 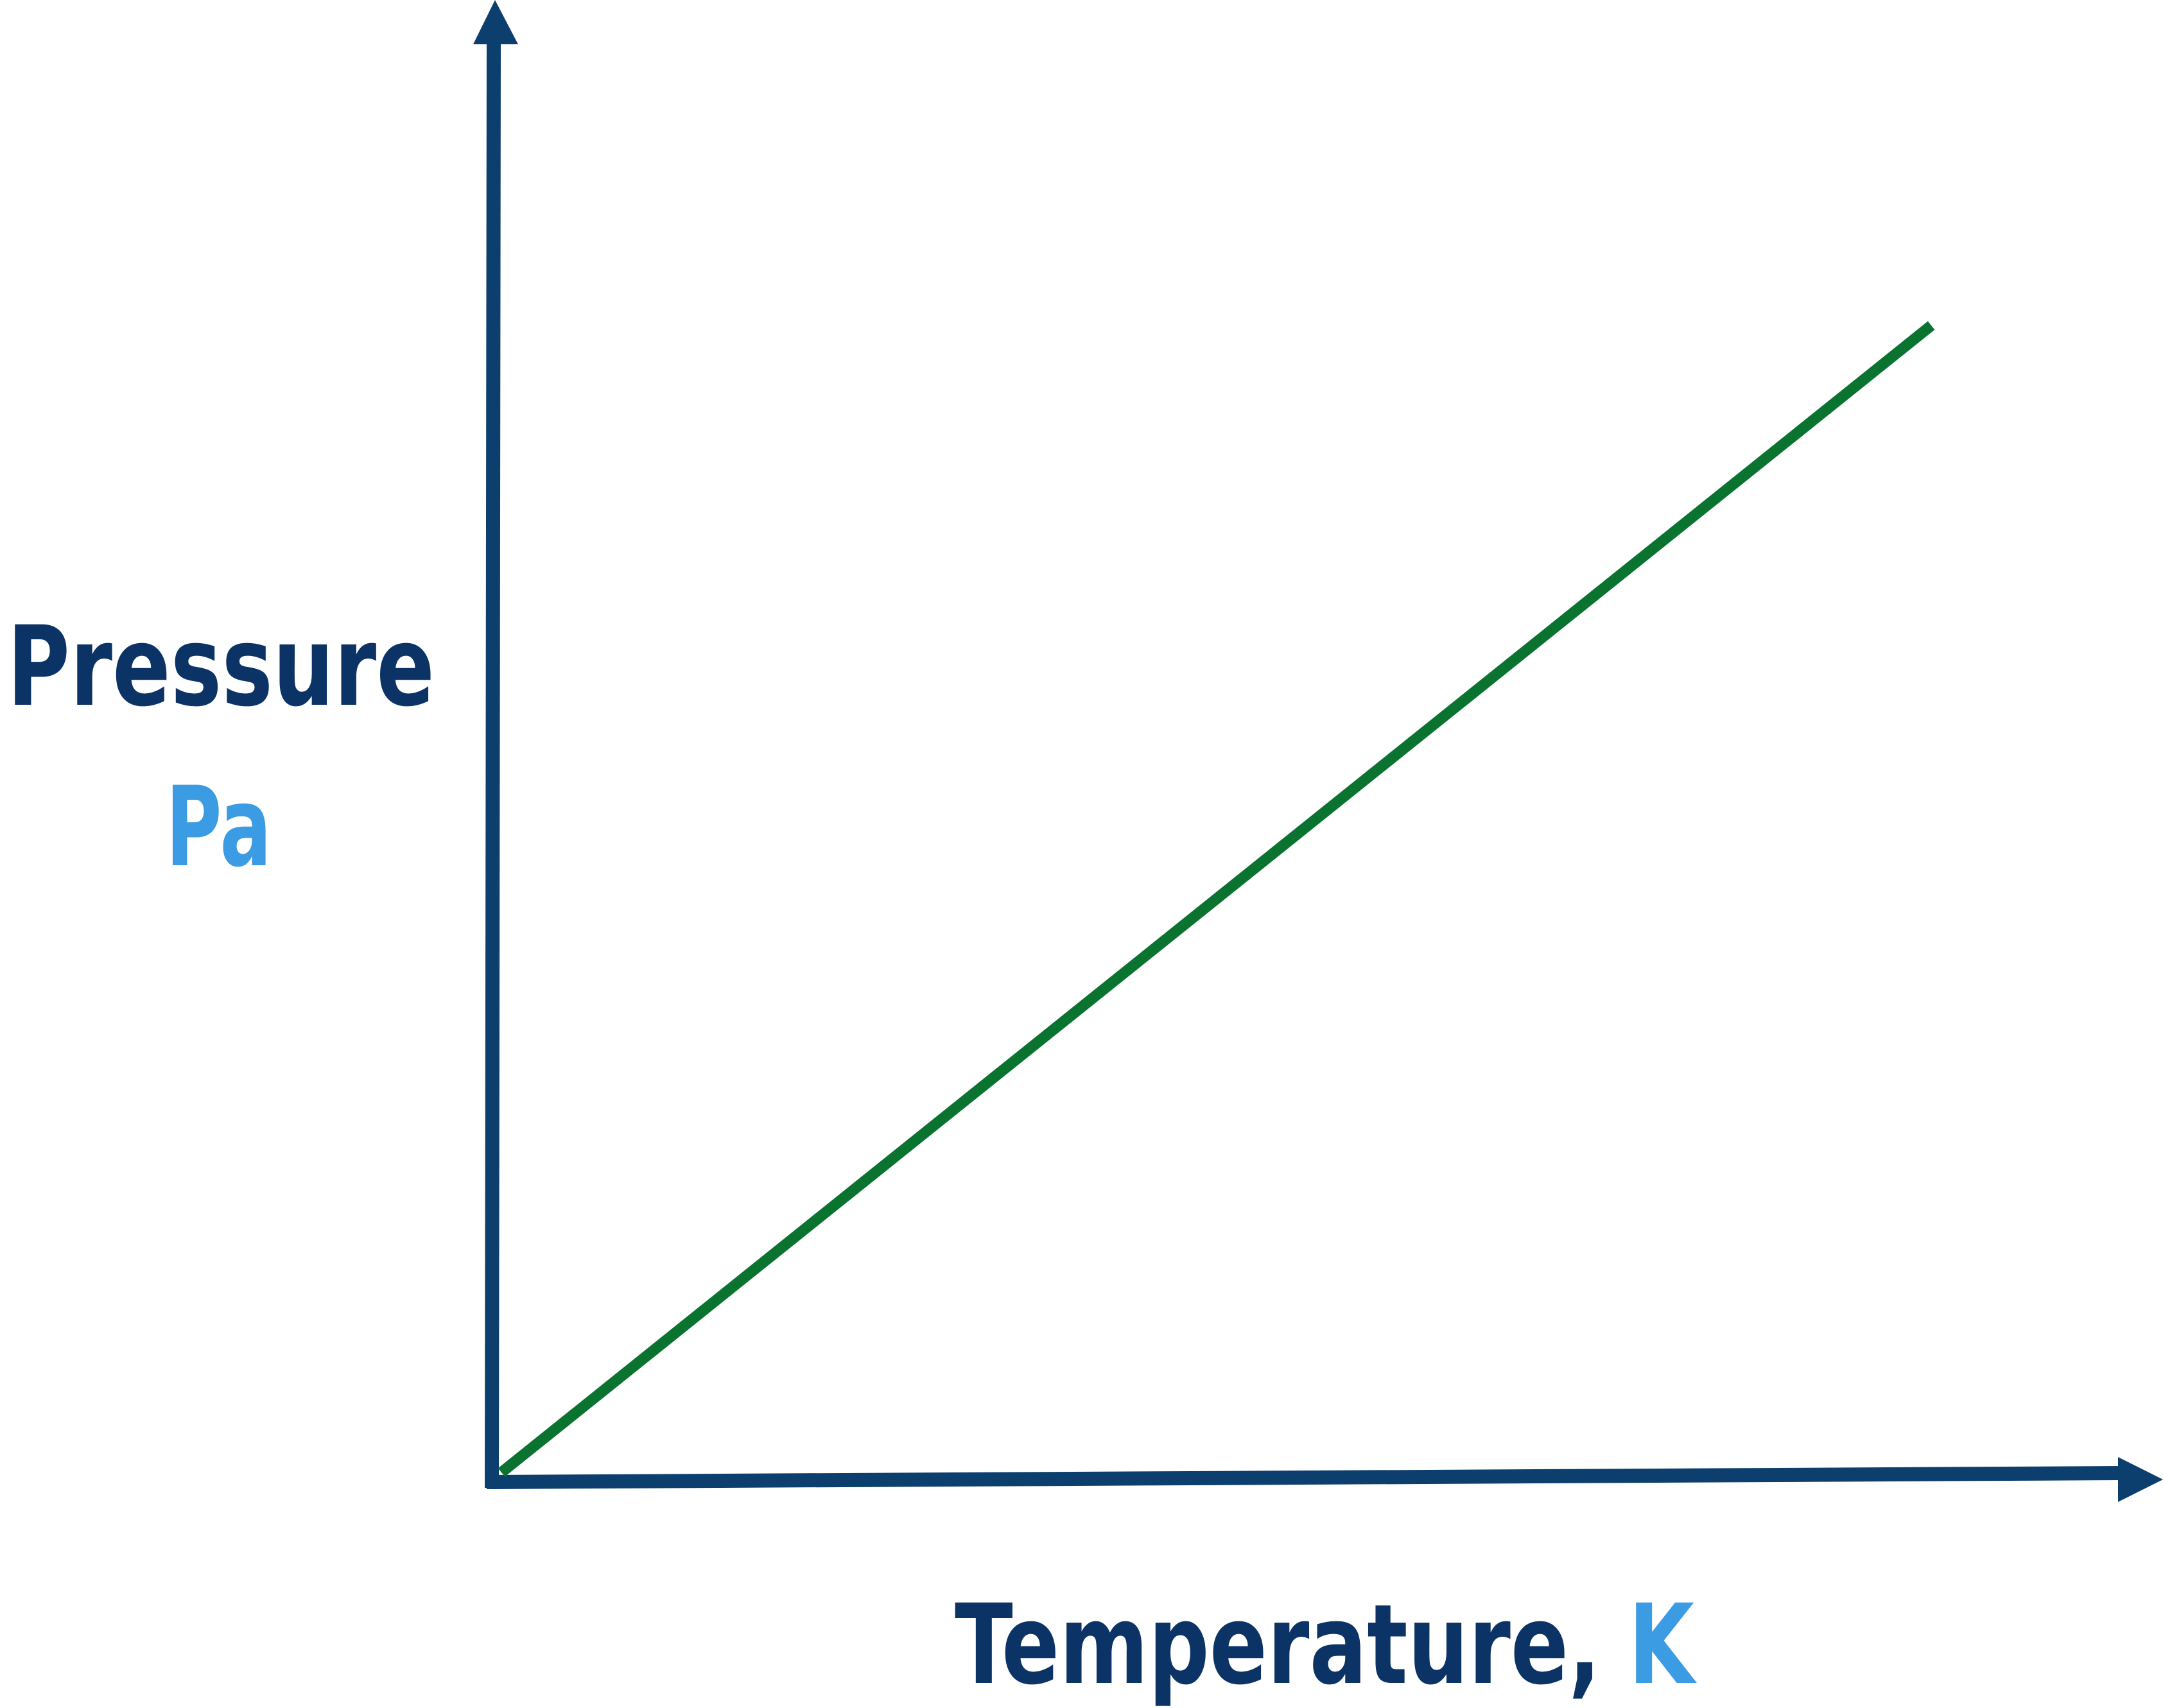 I want to click on y-axis, so click(x=493, y=763).